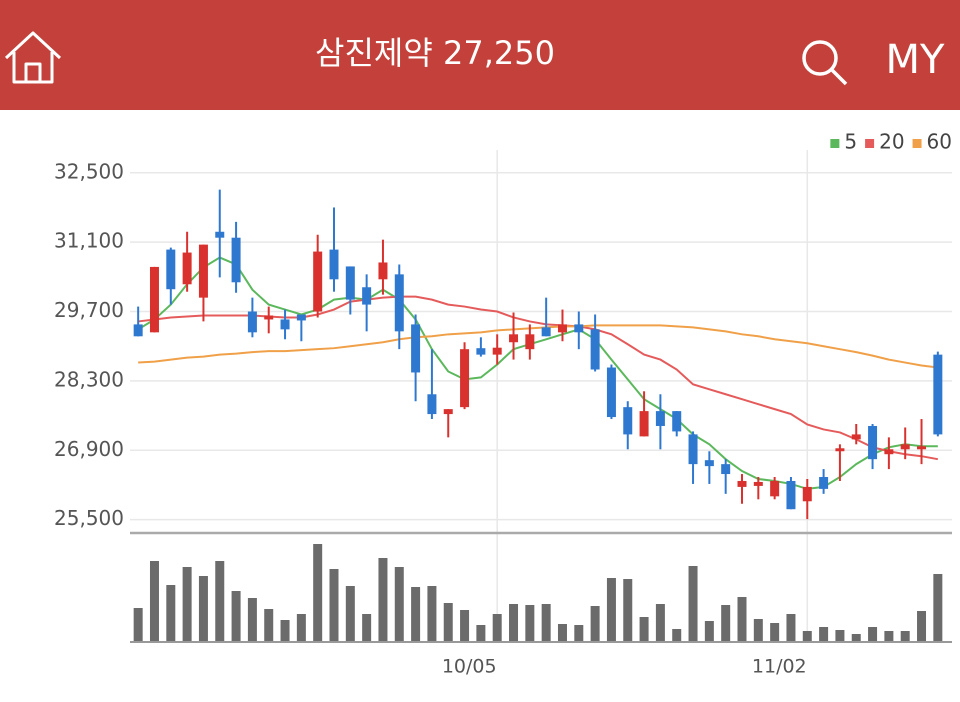 This screenshot has height=702, width=960. Describe the element at coordinates (89, 379) in the screenshot. I see `y-tick-label: 28,300` at that location.